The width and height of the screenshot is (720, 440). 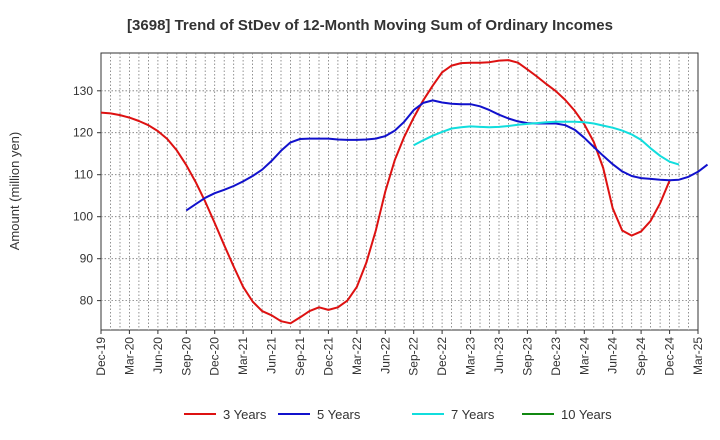 What do you see at coordinates (698, 356) in the screenshot?
I see `x-tick-label: Mar-25` at bounding box center [698, 356].